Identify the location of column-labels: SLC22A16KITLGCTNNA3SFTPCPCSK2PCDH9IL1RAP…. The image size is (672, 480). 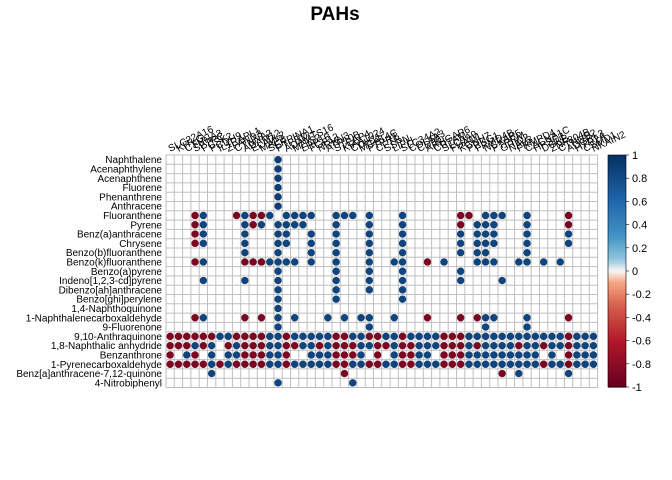
(397, 138).